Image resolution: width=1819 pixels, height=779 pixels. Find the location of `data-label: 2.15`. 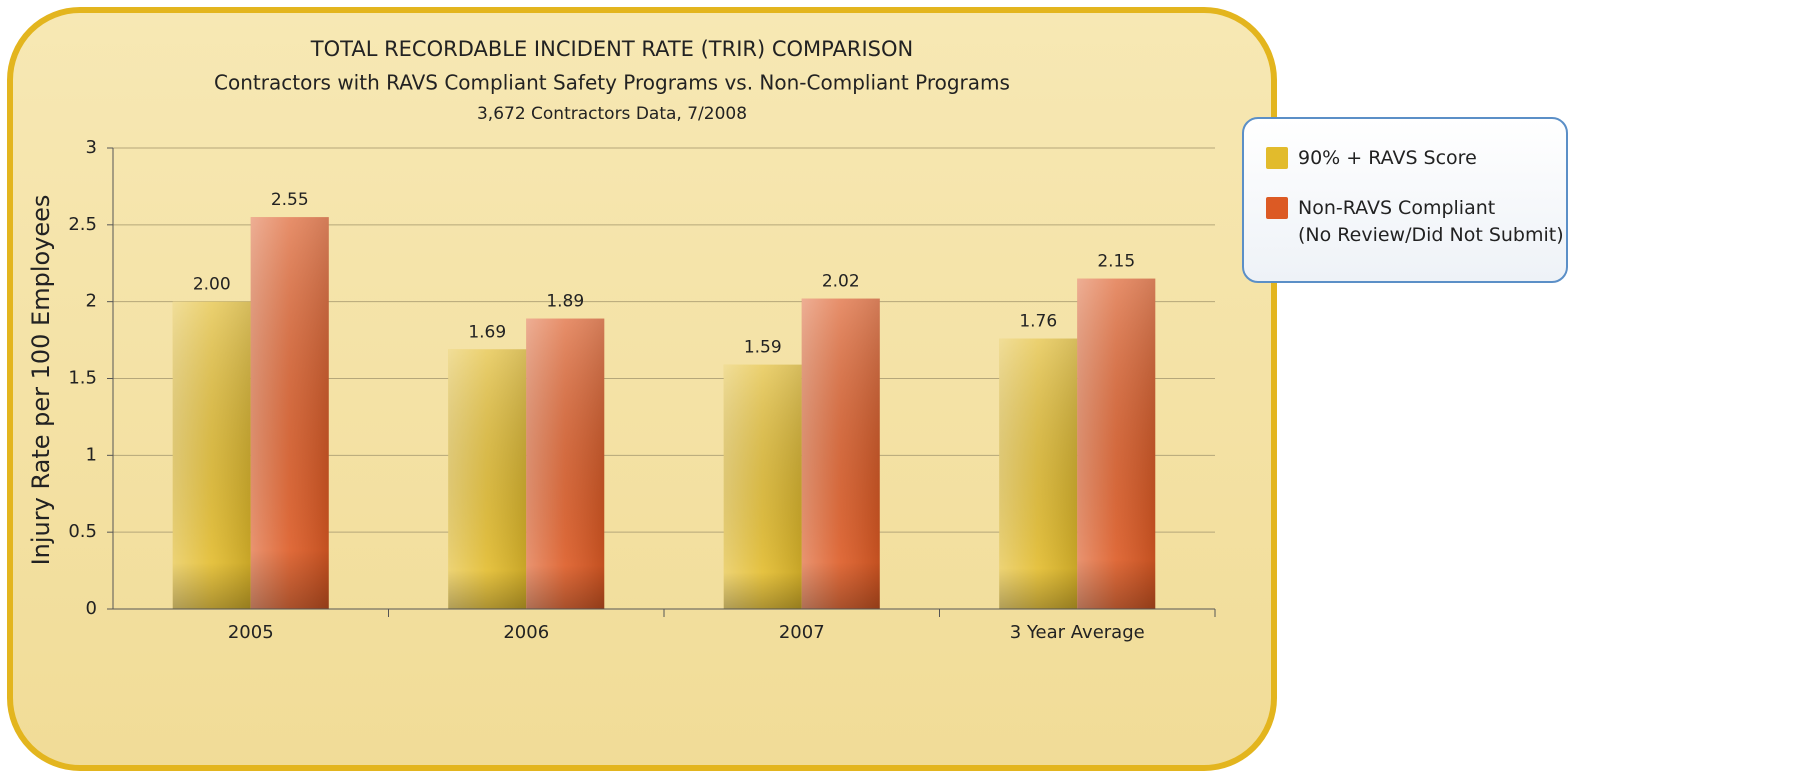

data-label: 2.15 is located at coordinates (1116, 262).